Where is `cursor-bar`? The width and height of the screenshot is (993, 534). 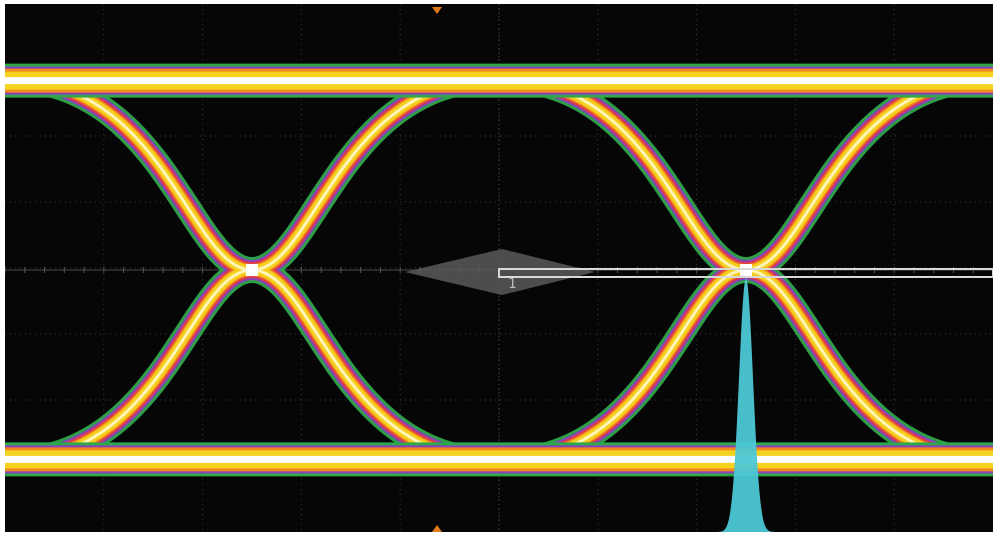
cursor-bar is located at coordinates (745, 273).